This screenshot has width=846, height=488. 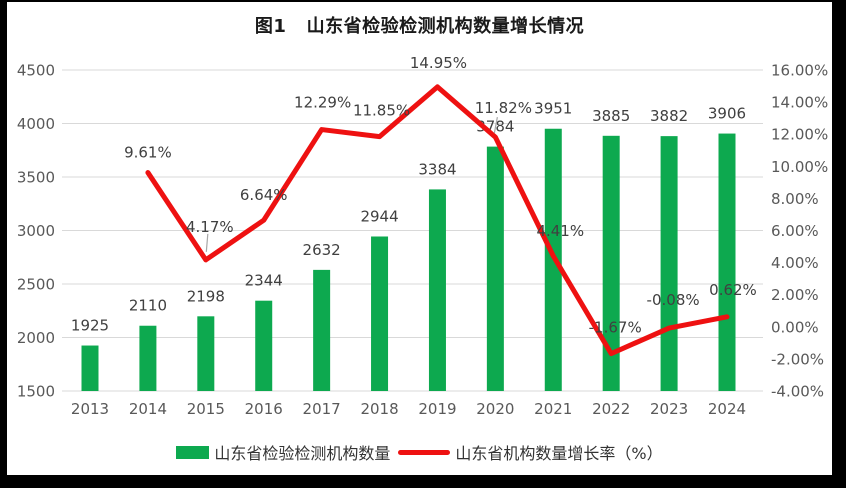 I want to click on x-axis-label: 2023, so click(x=669, y=409).